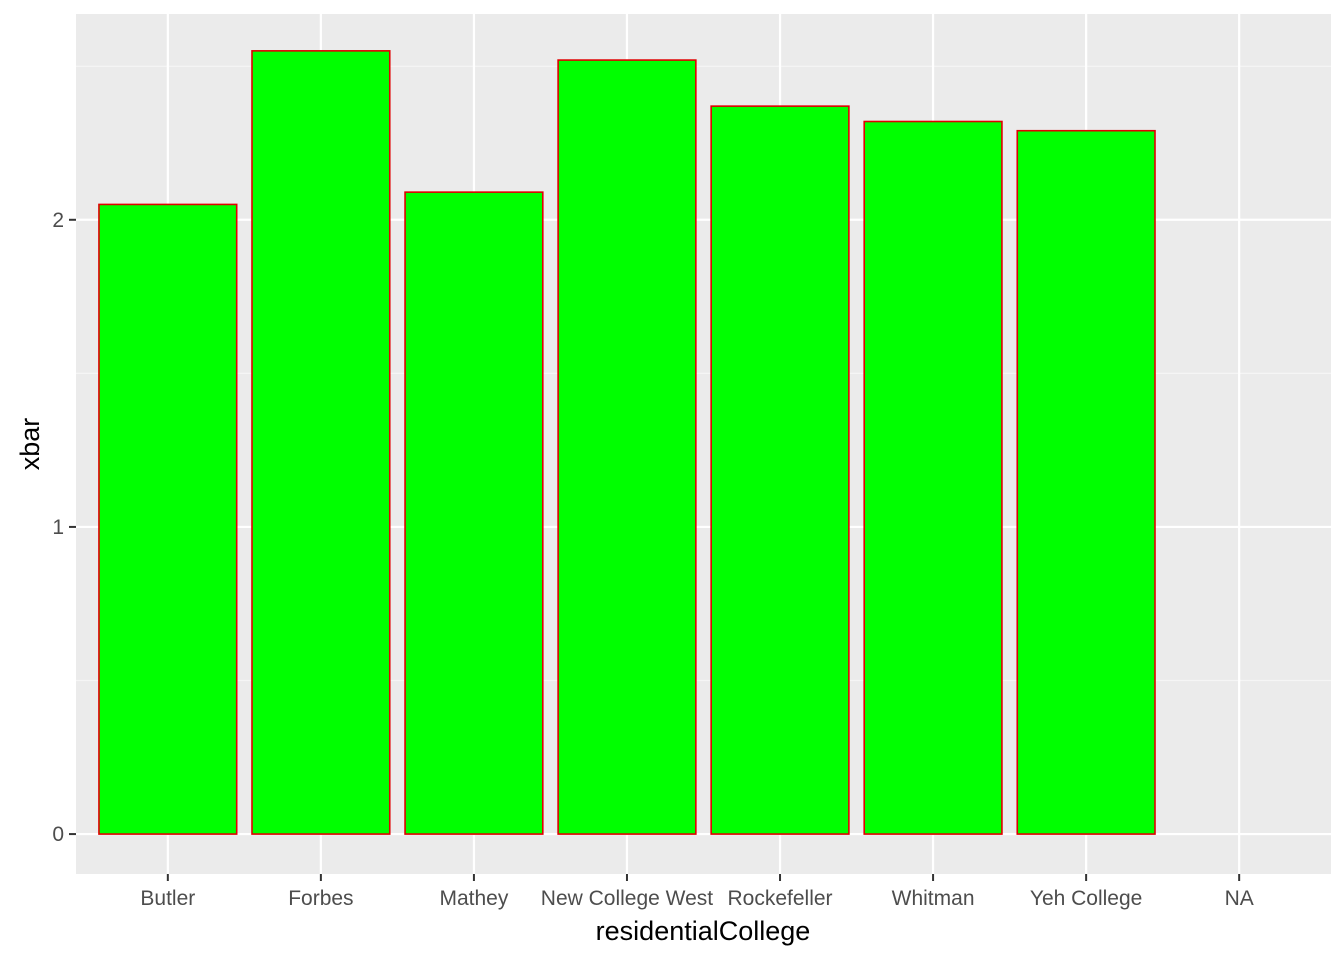 Image resolution: width=1344 pixels, height=960 pixels. I want to click on x-tick-label: Butler, so click(167, 898).